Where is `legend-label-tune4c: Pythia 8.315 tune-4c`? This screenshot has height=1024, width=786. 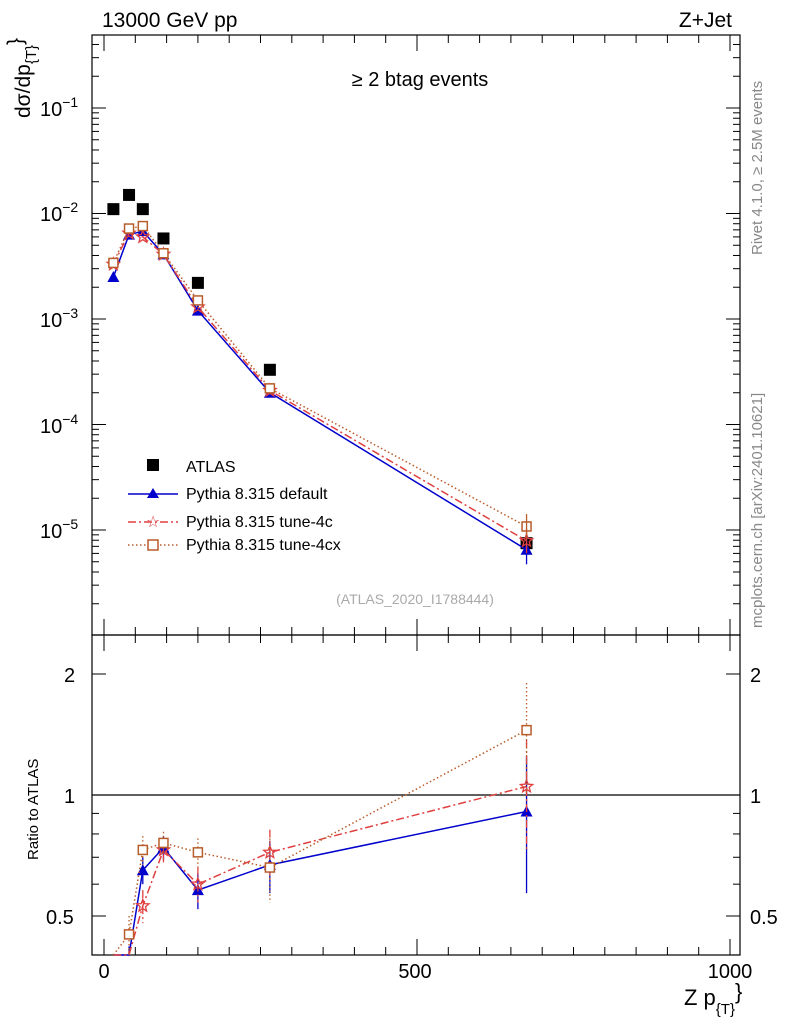
legend-label-tune4c: Pythia 8.315 tune-4c is located at coordinates (259, 522).